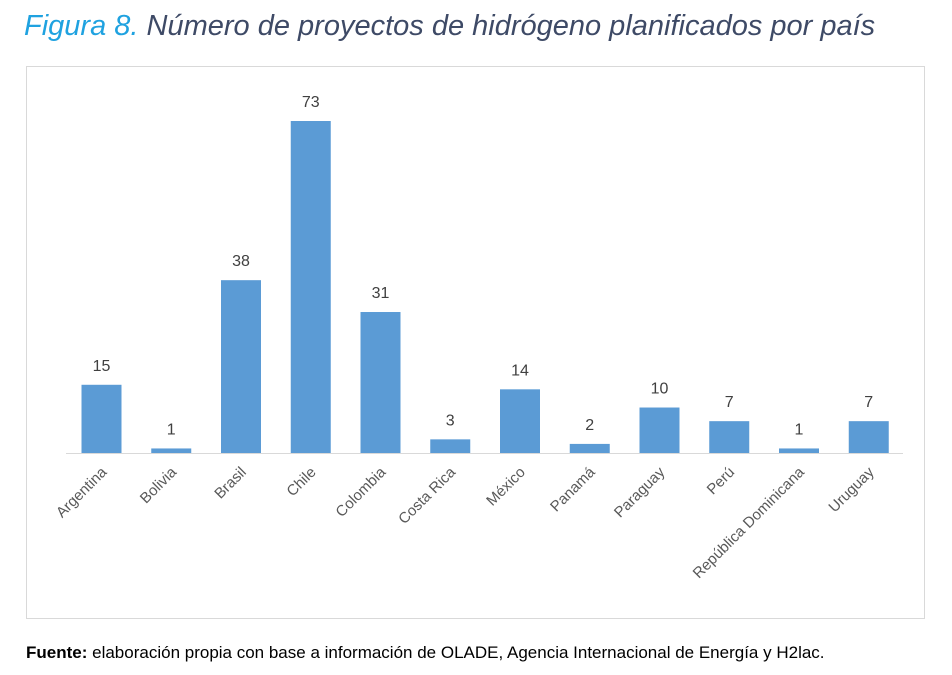 The image size is (952, 675). What do you see at coordinates (241, 261) in the screenshot?
I see `data-label: 38` at bounding box center [241, 261].